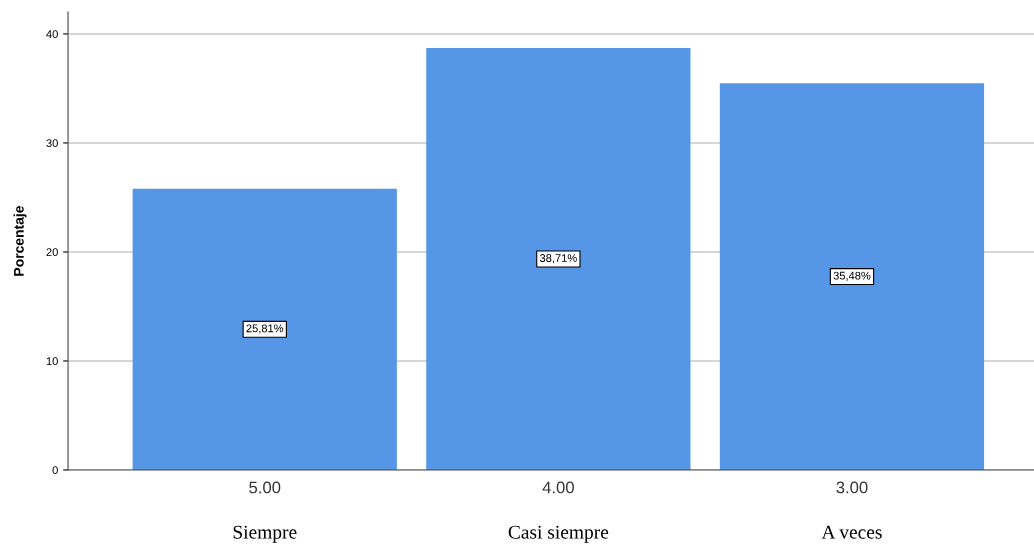 This screenshot has height=552, width=1034. Describe the element at coordinates (852, 276) in the screenshot. I see `data-label: 35,48%` at that location.